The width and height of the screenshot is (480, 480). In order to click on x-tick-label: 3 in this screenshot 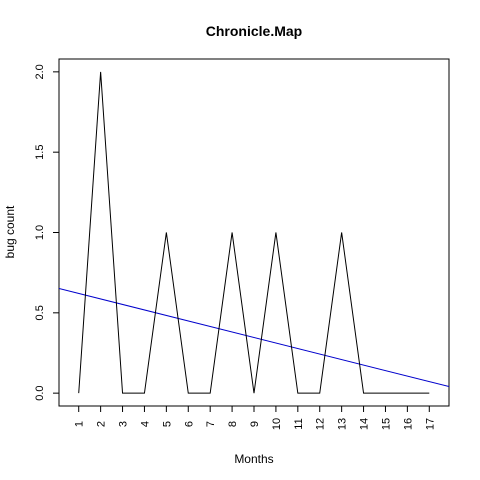, I will do `click(124, 424)`.